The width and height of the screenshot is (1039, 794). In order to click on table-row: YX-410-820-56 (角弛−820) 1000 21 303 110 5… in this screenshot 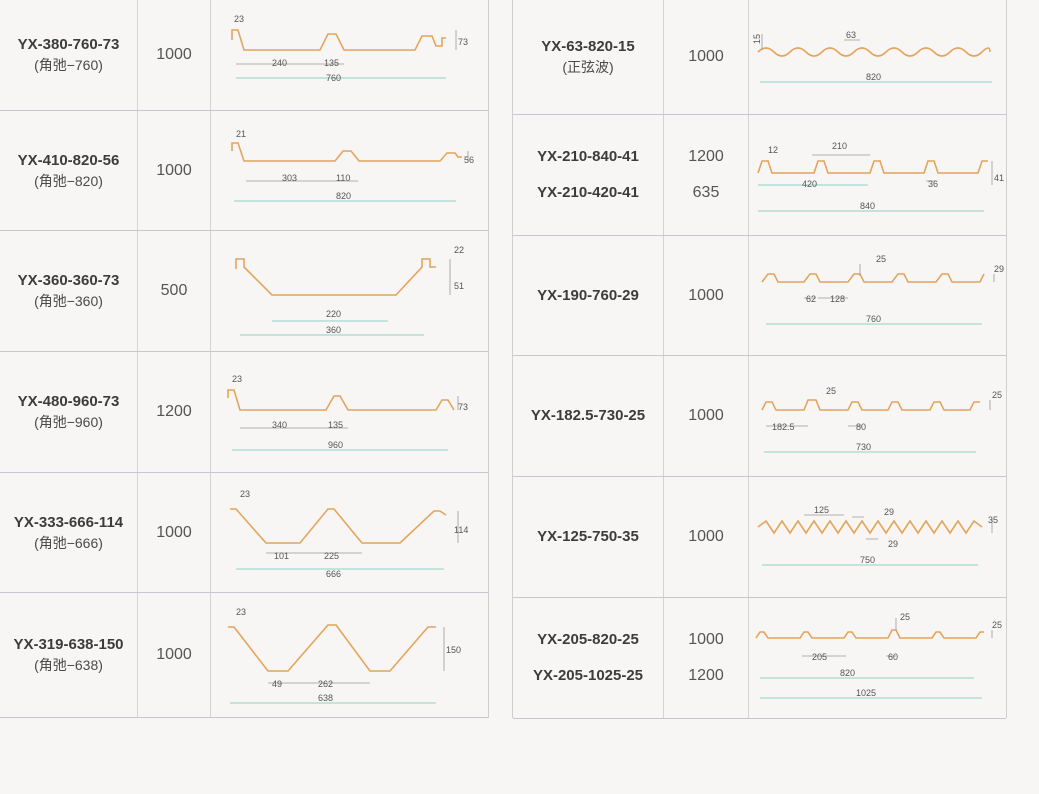, I will do `click(244, 171)`.